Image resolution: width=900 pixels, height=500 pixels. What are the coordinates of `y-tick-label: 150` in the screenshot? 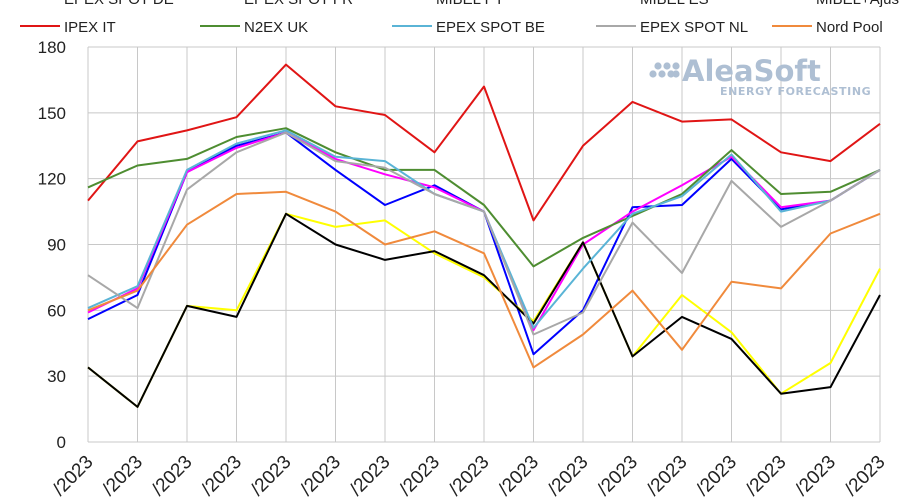 It's located at (52, 113).